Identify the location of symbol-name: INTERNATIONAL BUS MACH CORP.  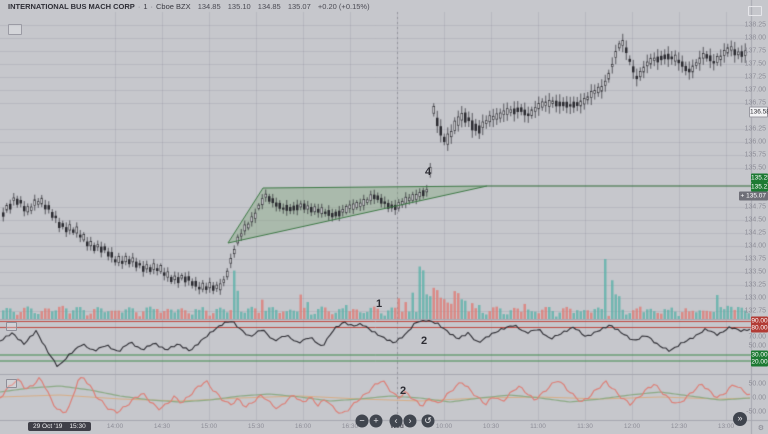
(71, 6).